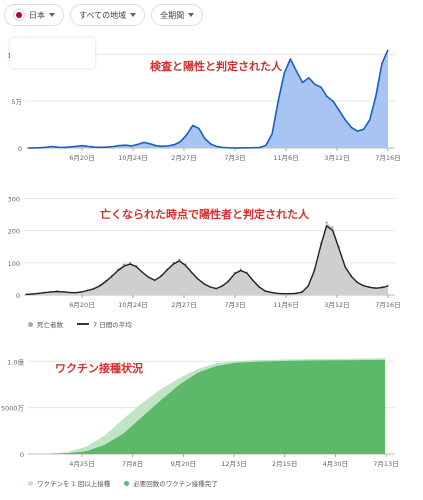 The width and height of the screenshot is (423, 500). I want to click on region-filter-label: すべての地域, so click(103, 15).